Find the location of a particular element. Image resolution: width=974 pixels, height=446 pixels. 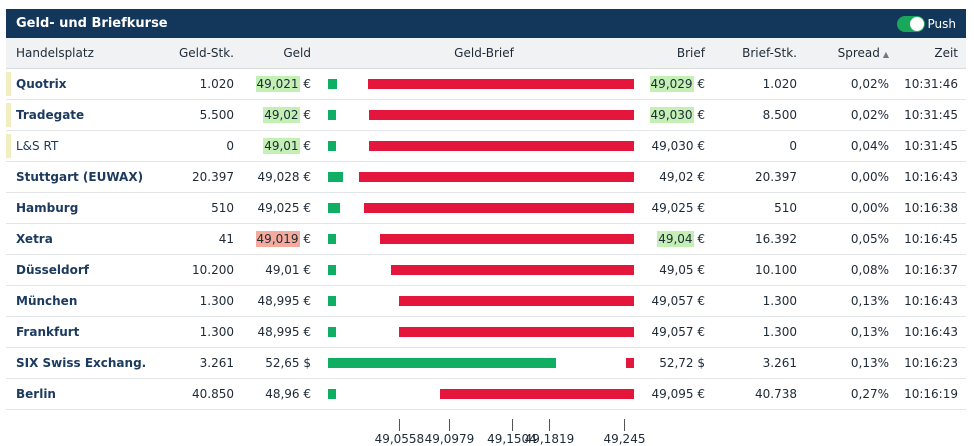

bid-value: 48,995 is located at coordinates (278, 301).